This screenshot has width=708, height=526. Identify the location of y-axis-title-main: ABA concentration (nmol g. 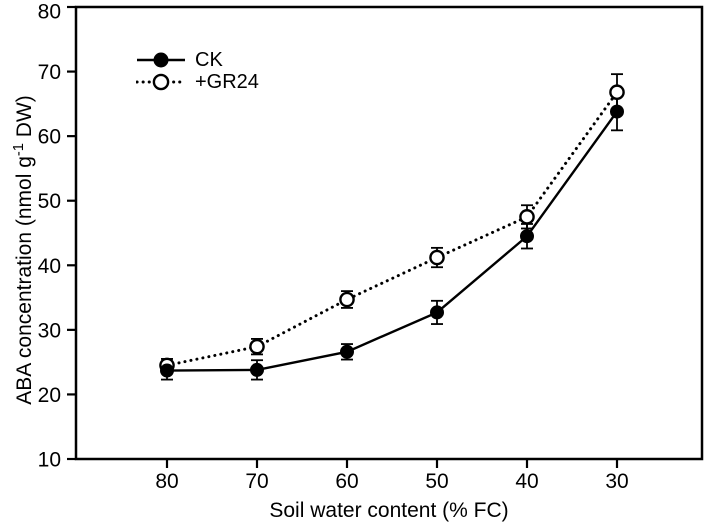
(24, 280).